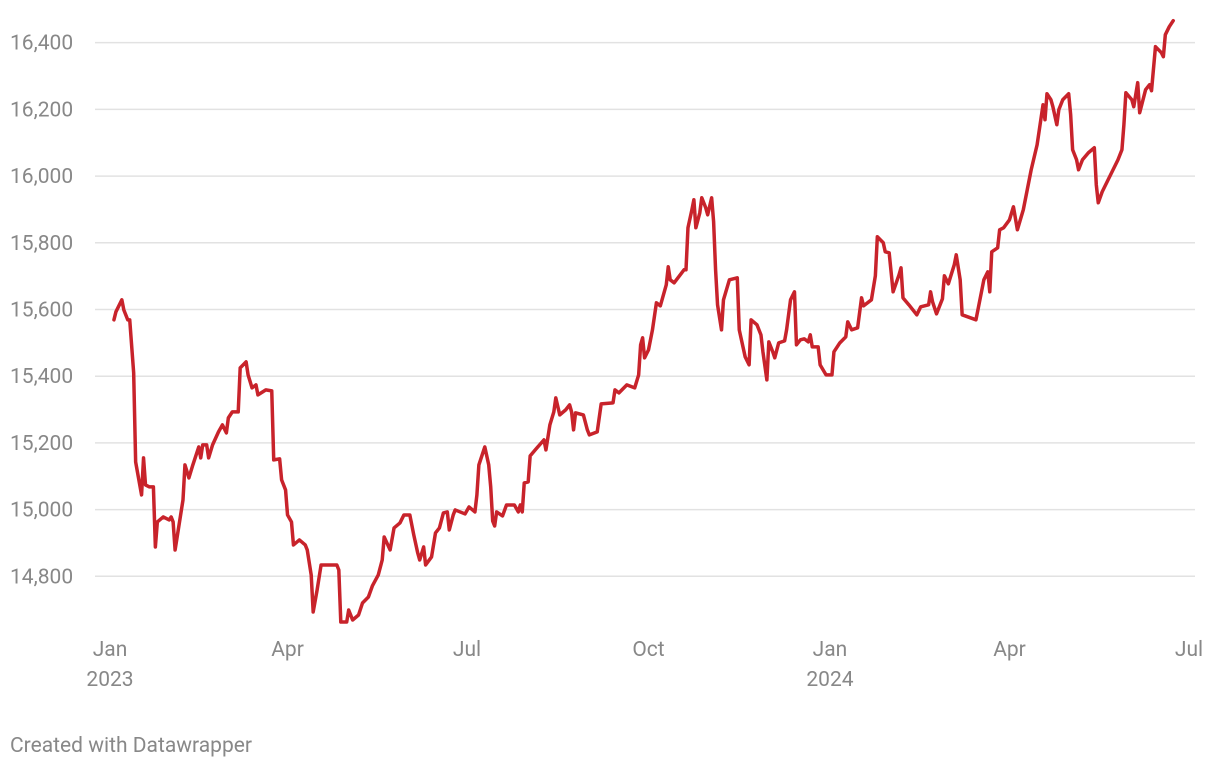  Describe the element at coordinates (41, 310) in the screenshot. I see `y-tick-label: 15,600` at that location.